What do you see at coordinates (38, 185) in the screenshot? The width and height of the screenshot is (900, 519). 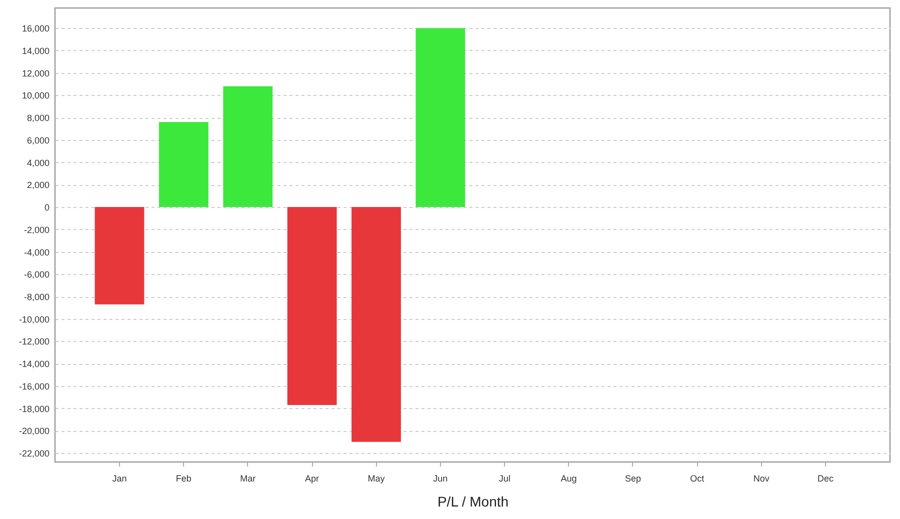 I see `y-tick-label: 2,000` at bounding box center [38, 185].